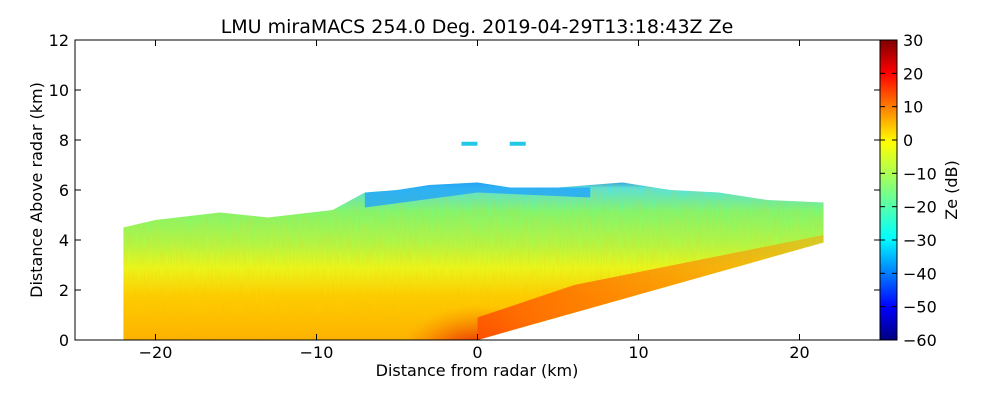  Describe the element at coordinates (920, 207) in the screenshot. I see `colorbar-tick-label: −20` at that location.